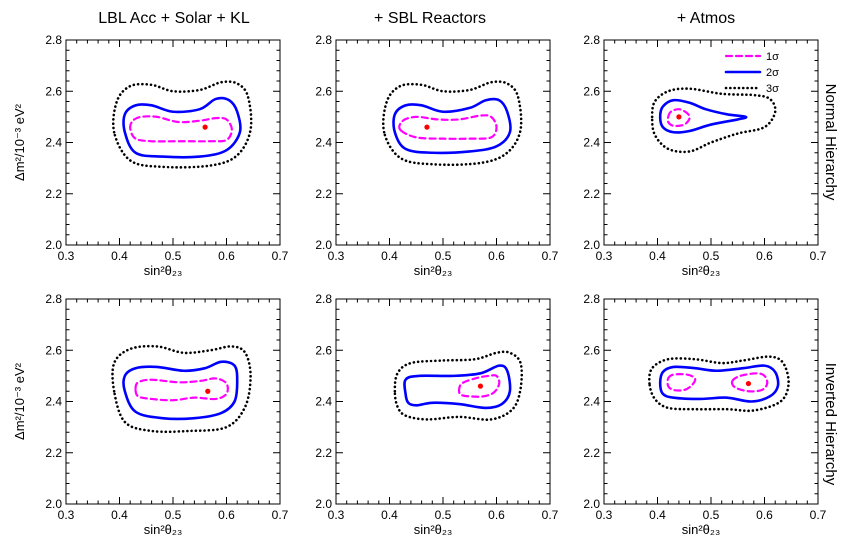  Describe the element at coordinates (772, 57) in the screenshot. I see `legend-label: 1σ` at that location.